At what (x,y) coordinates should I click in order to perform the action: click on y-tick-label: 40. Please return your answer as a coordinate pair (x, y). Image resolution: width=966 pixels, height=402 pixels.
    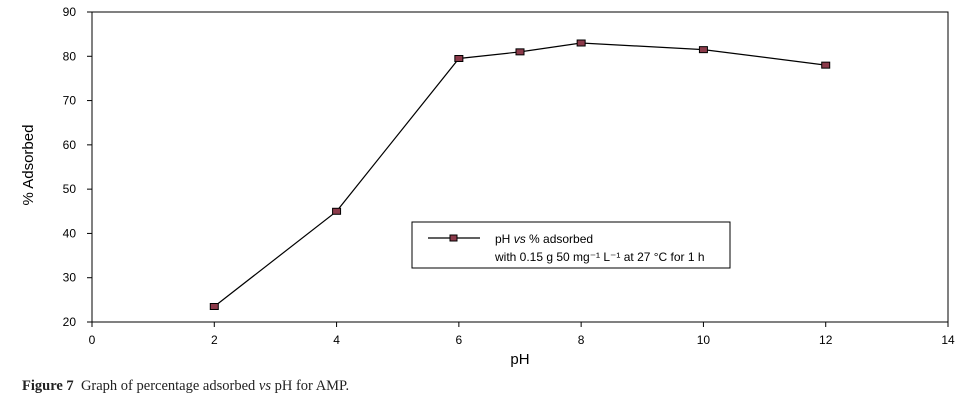
    Looking at the image, I should click on (70, 233).